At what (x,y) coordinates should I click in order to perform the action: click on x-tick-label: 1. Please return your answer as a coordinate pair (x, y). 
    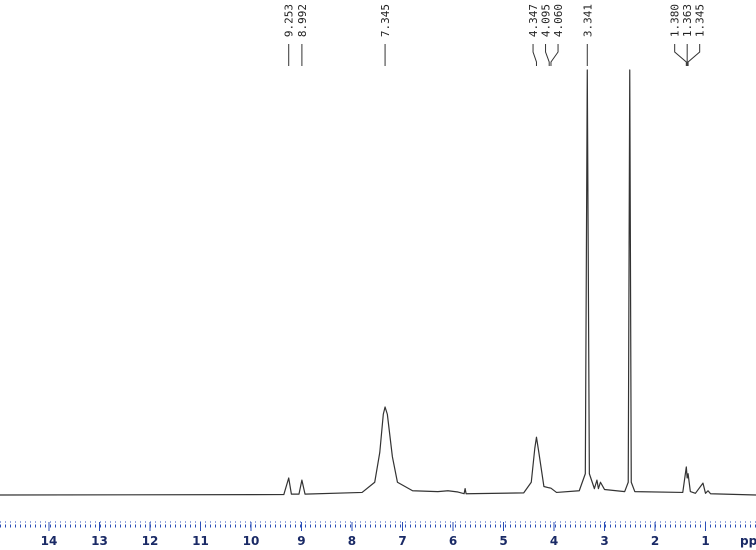
    Looking at the image, I should click on (705, 541).